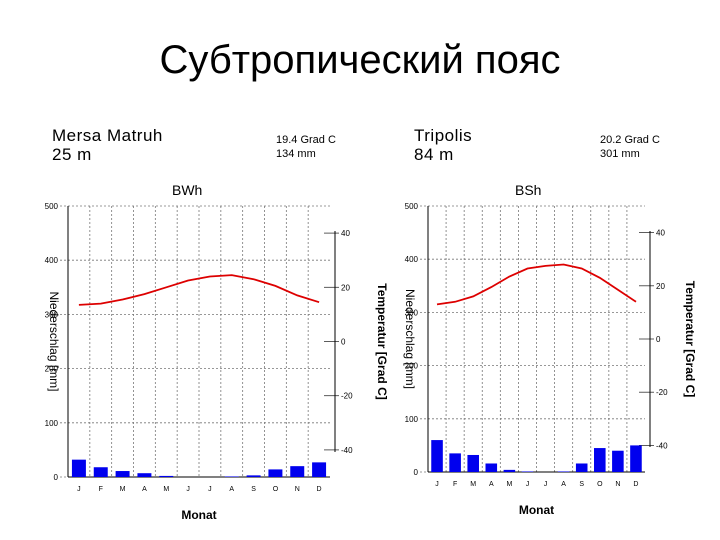 The width and height of the screenshot is (720, 540). Describe the element at coordinates (187, 190) in the screenshot. I see `climate-class: BWh` at that location.